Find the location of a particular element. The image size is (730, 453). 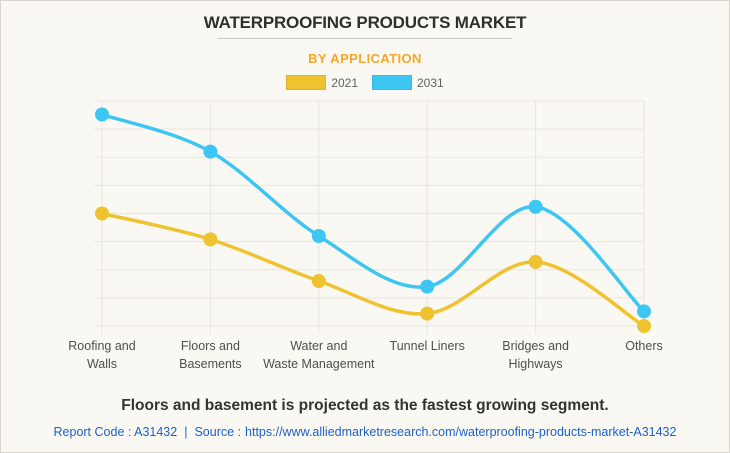

legend-item-2021: 2021 is located at coordinates (322, 82).